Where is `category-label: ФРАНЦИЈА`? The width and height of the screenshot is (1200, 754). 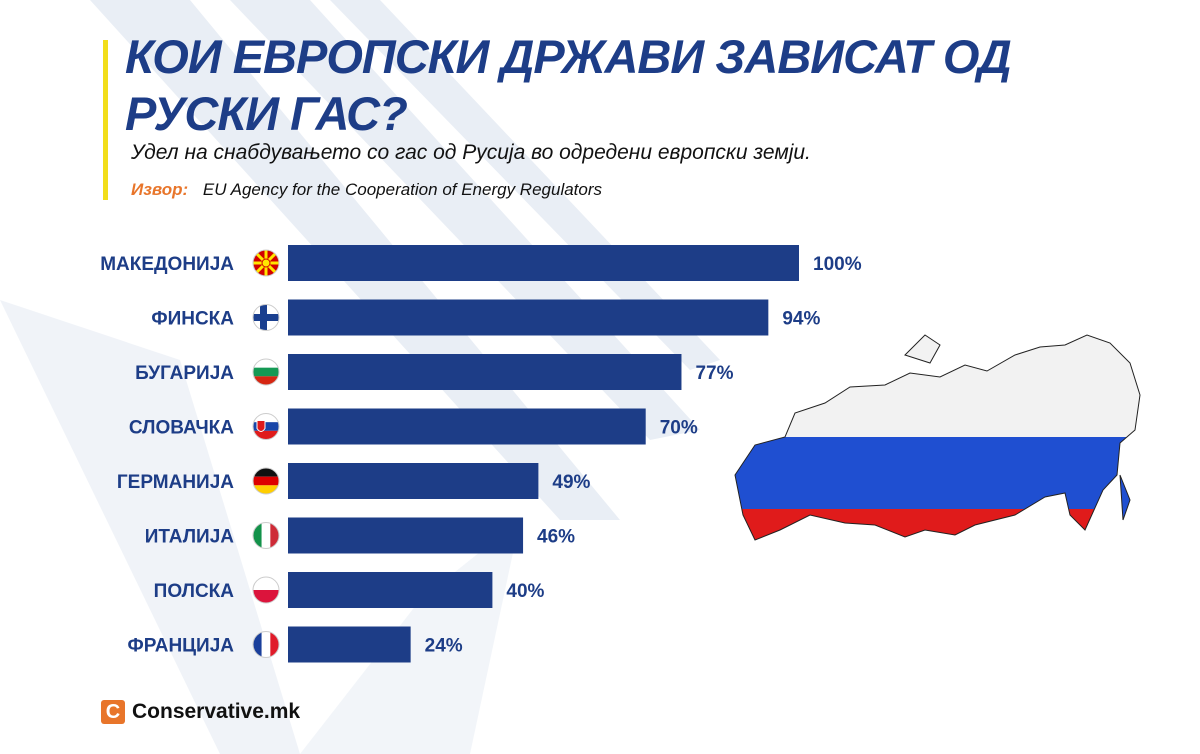
category-label: ФРАНЦИЈА is located at coordinates (181, 646).